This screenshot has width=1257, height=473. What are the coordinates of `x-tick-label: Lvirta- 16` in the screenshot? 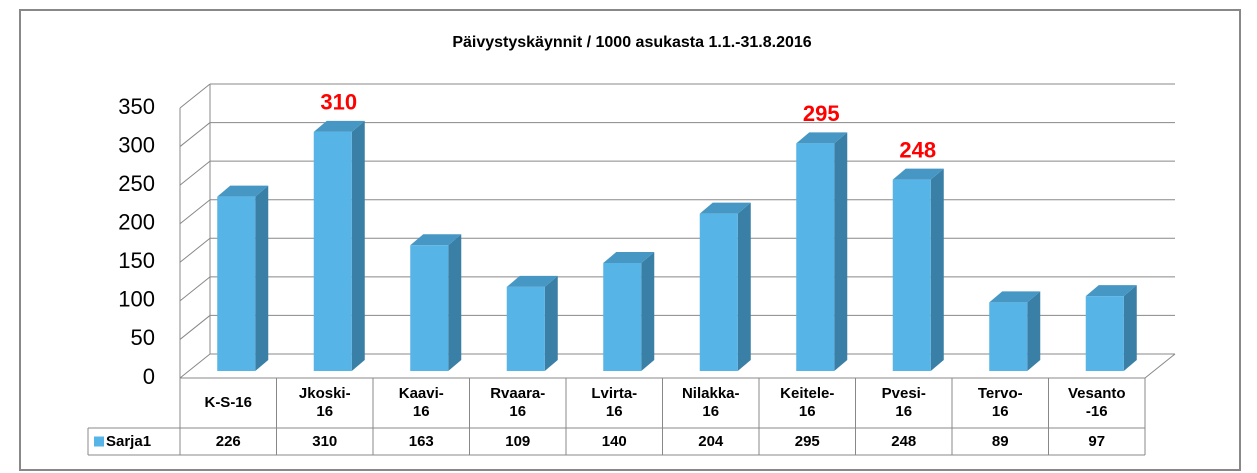 It's located at (614, 402).